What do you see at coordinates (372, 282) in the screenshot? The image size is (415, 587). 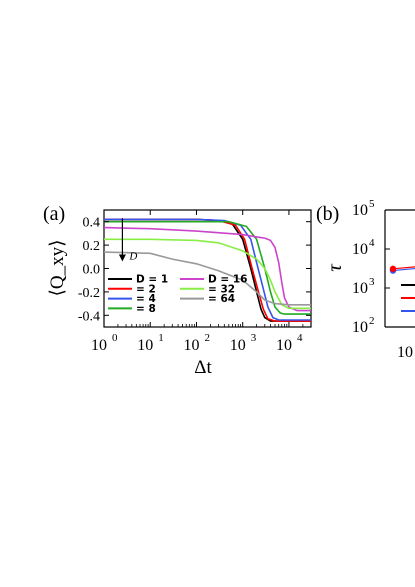 I see `b-y-tick-exponent: 3` at bounding box center [372, 282].